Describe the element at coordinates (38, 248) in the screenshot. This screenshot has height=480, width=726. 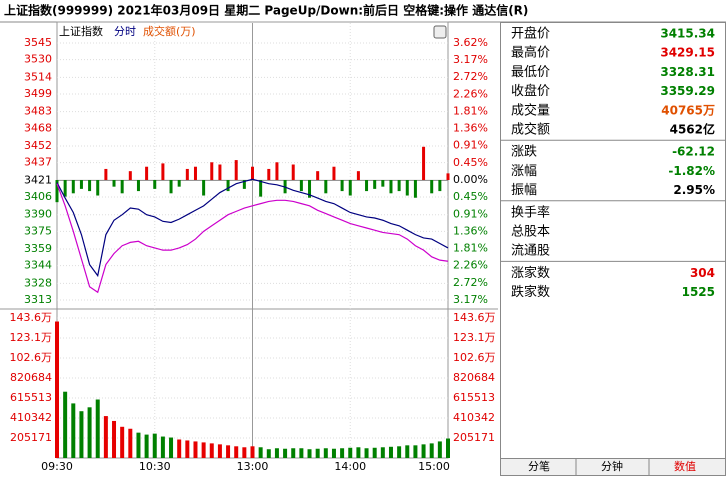
I see `y-tick-label: 3359` at that location.